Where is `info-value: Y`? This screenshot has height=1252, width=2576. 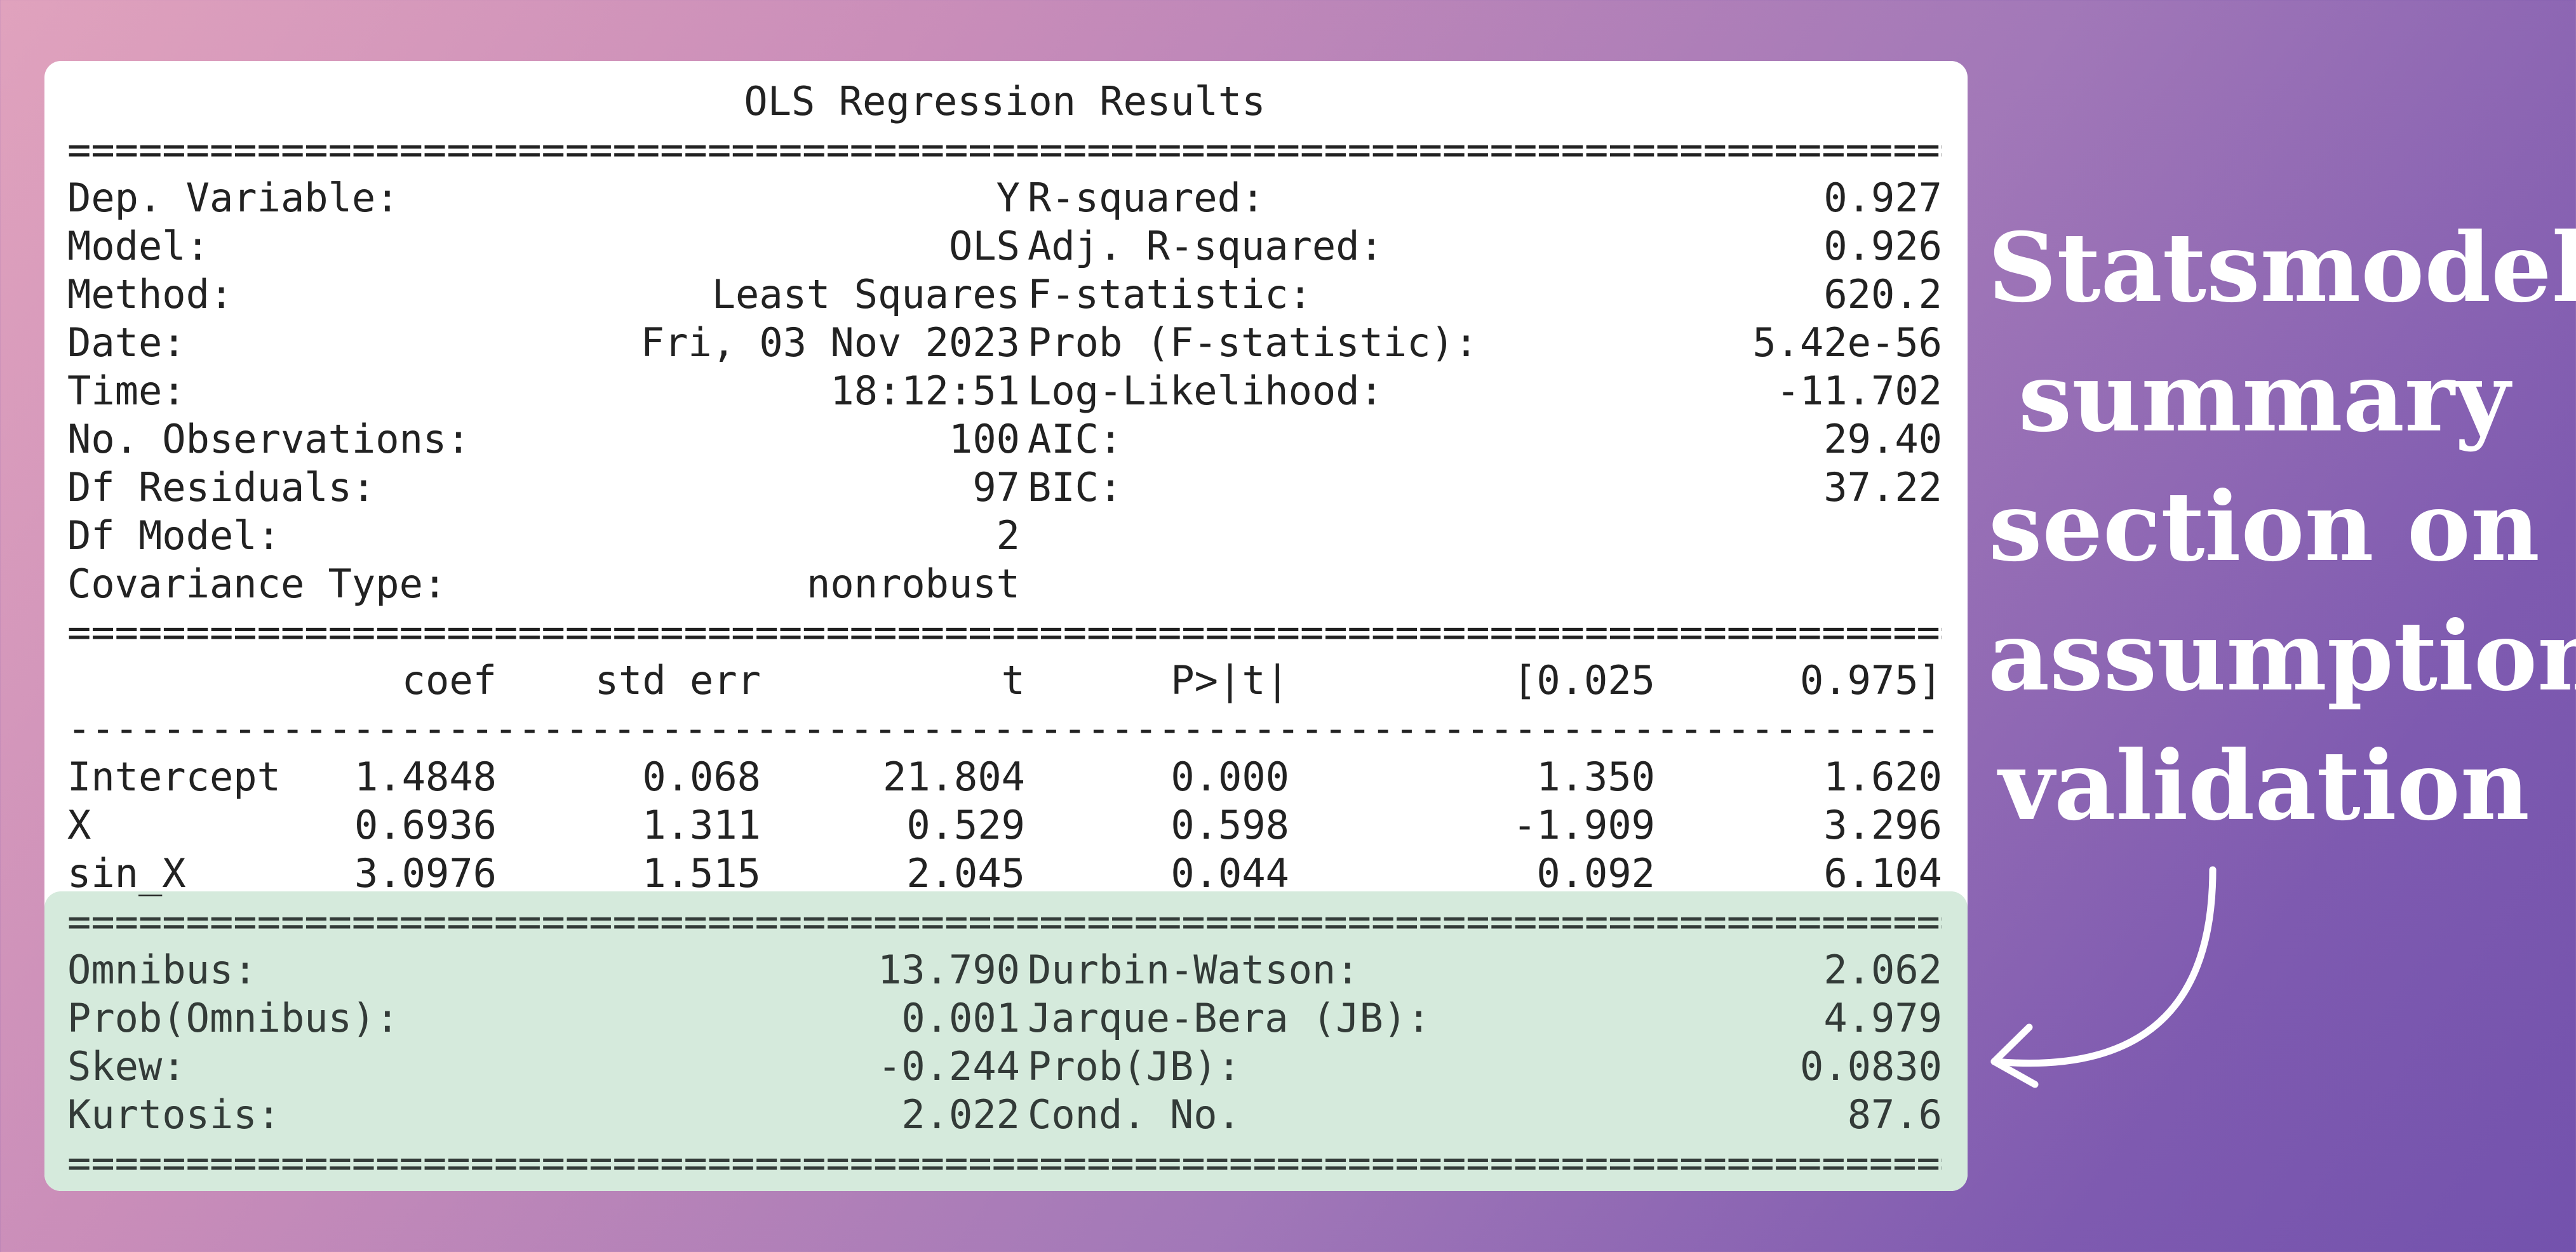 info-value: Y is located at coordinates (1008, 198).